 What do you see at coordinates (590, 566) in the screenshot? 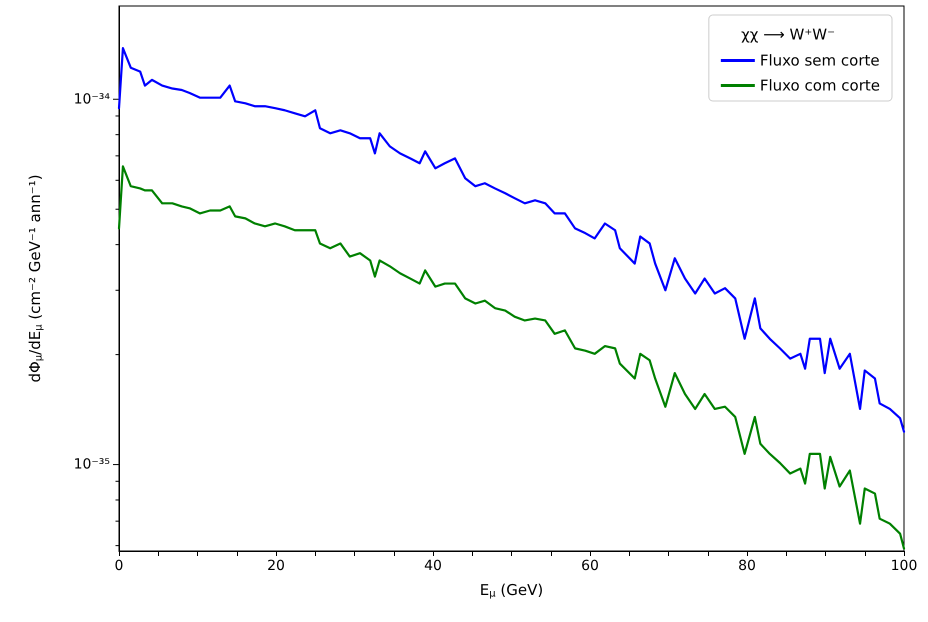
I see `x-tick-label: 60` at bounding box center [590, 566].